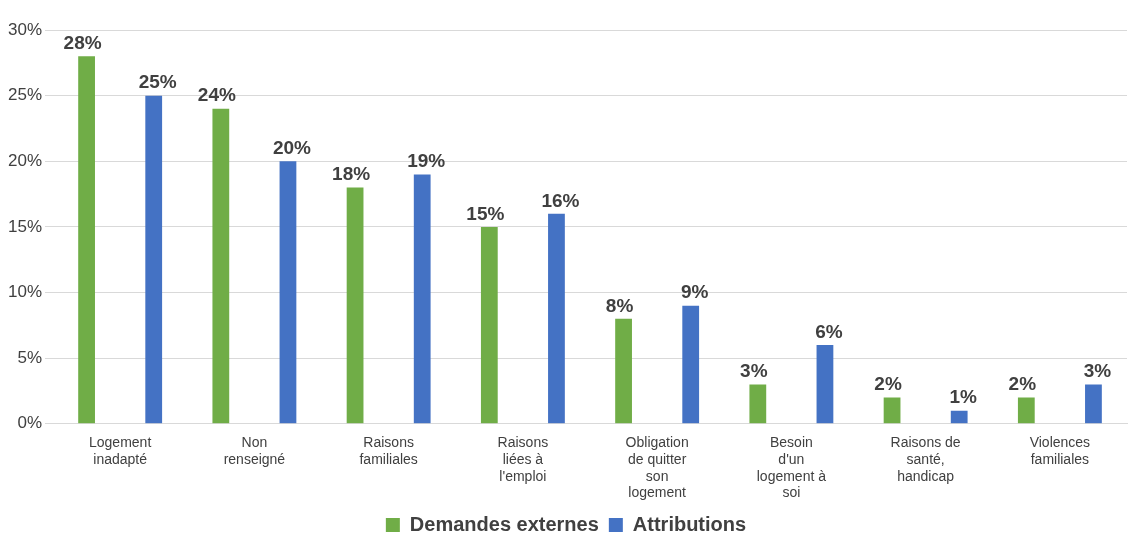 The width and height of the screenshot is (1137, 545). I want to click on data-label: 1%, so click(963, 397).